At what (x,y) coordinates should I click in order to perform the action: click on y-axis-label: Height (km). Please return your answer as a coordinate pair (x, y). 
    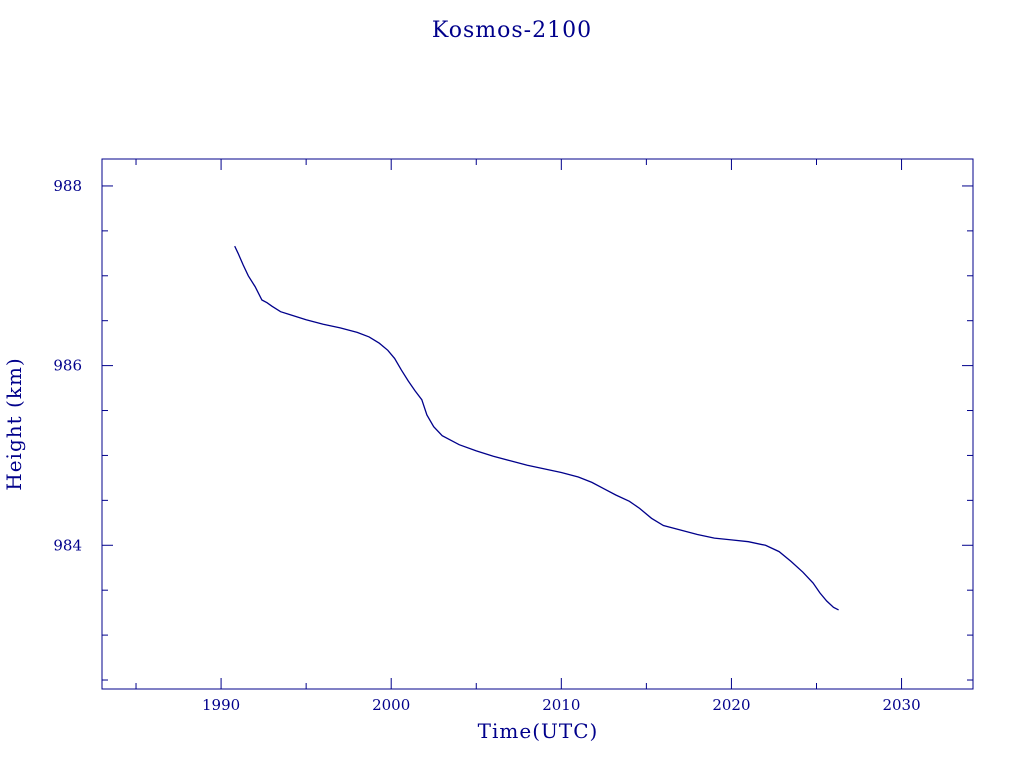
    Looking at the image, I should click on (14, 423).